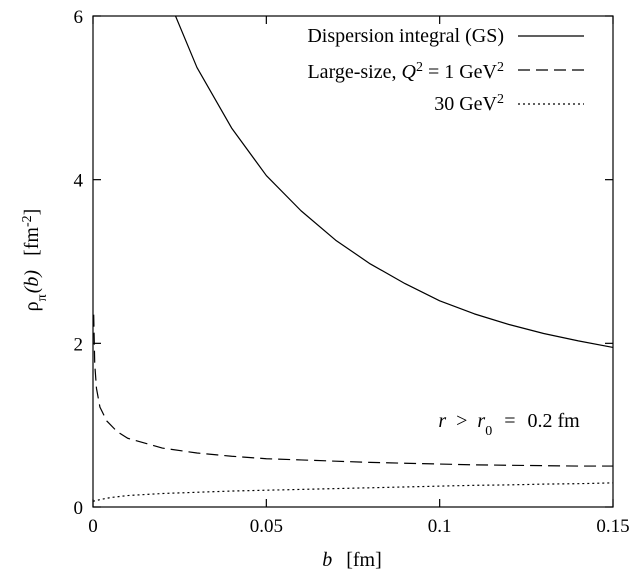  I want to click on y-tick-label-3: 6, so click(79, 17).